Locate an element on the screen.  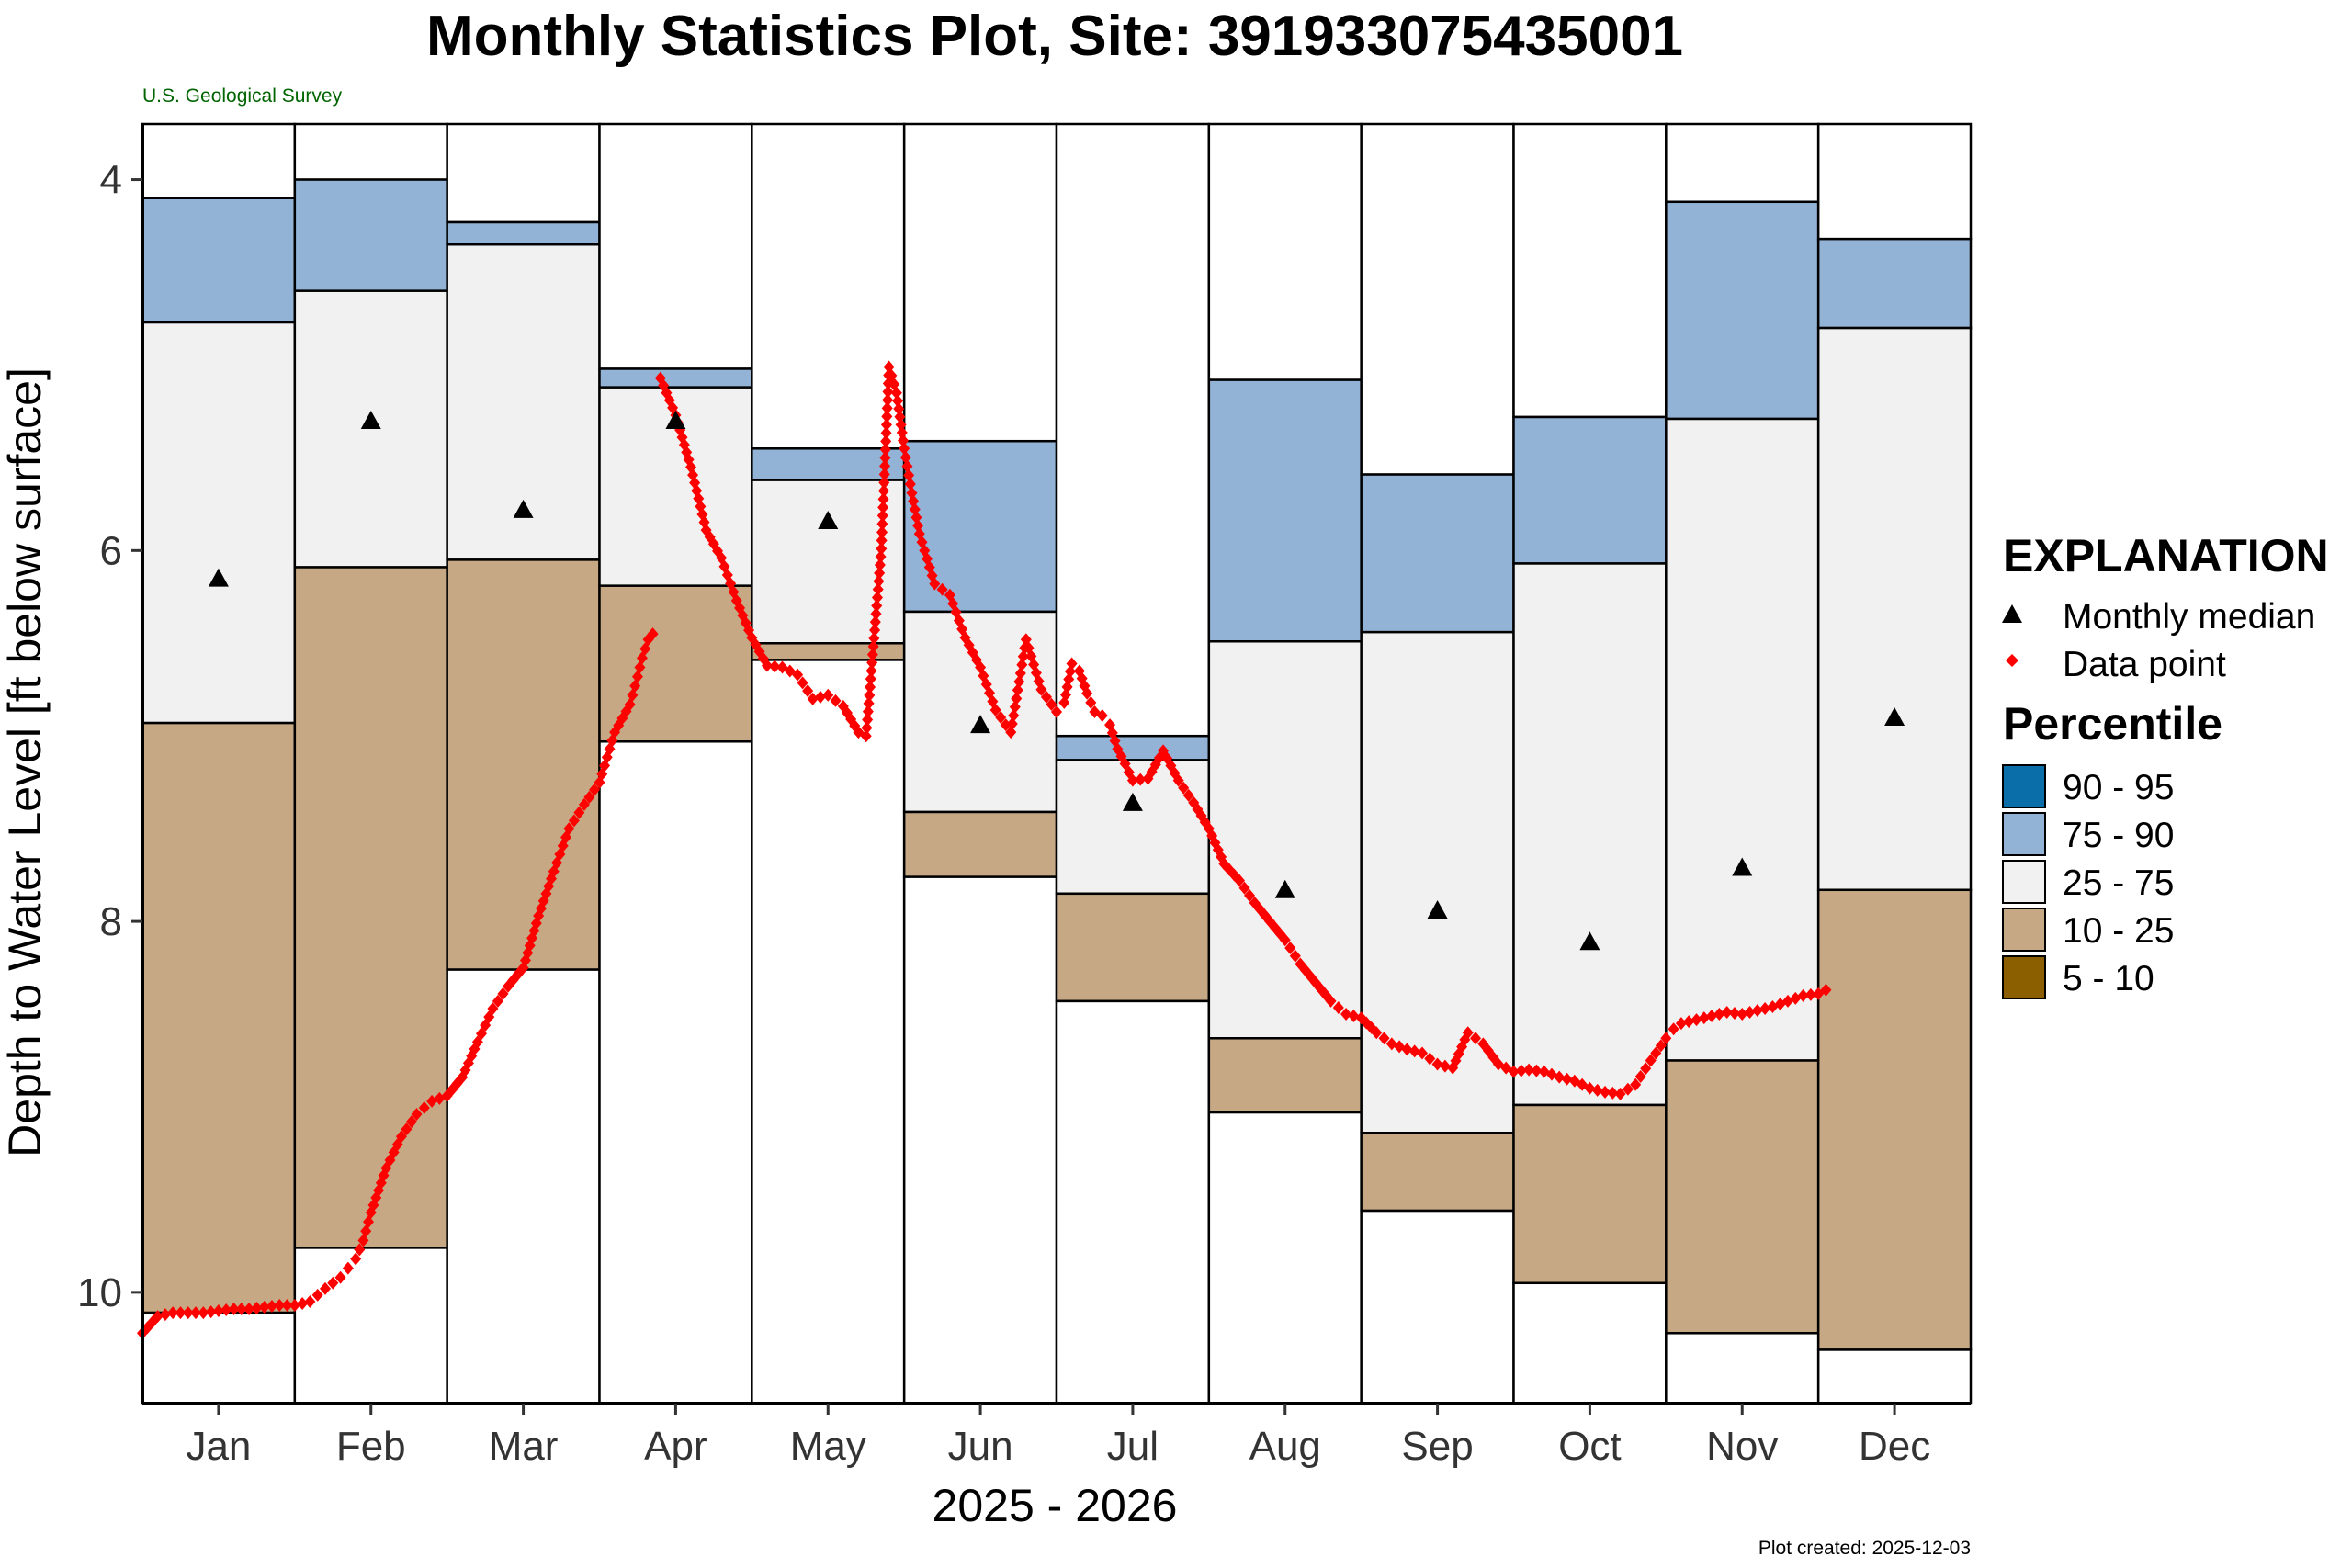
band-25-75-oct is located at coordinates (1590, 835).